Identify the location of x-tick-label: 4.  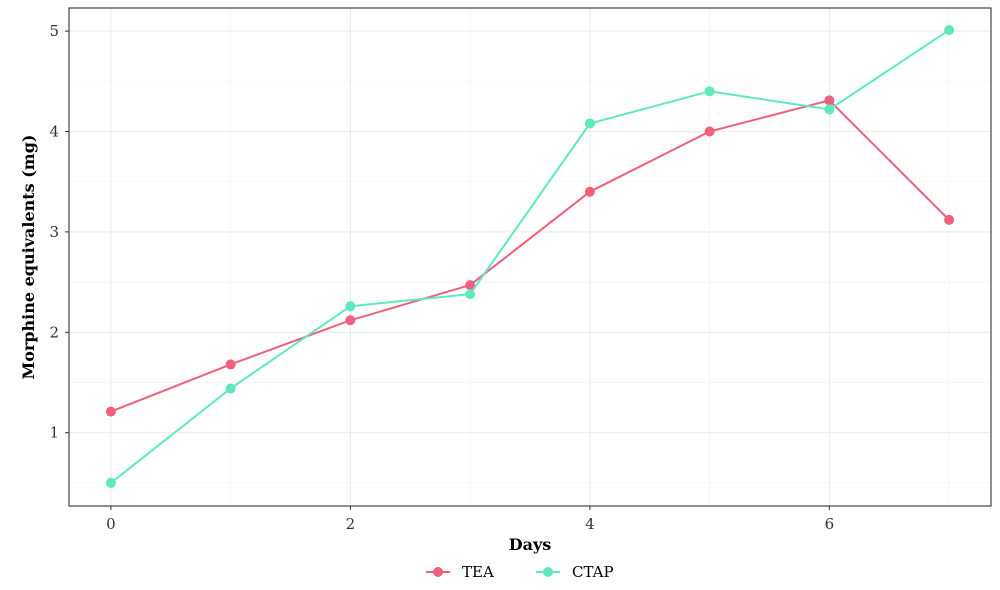
(590, 524).